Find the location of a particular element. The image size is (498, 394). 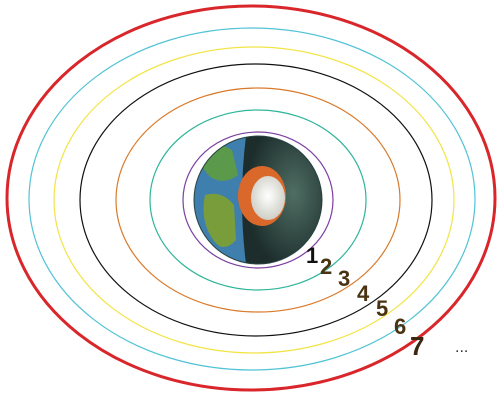

ring-label-5: 5 is located at coordinates (382, 308).